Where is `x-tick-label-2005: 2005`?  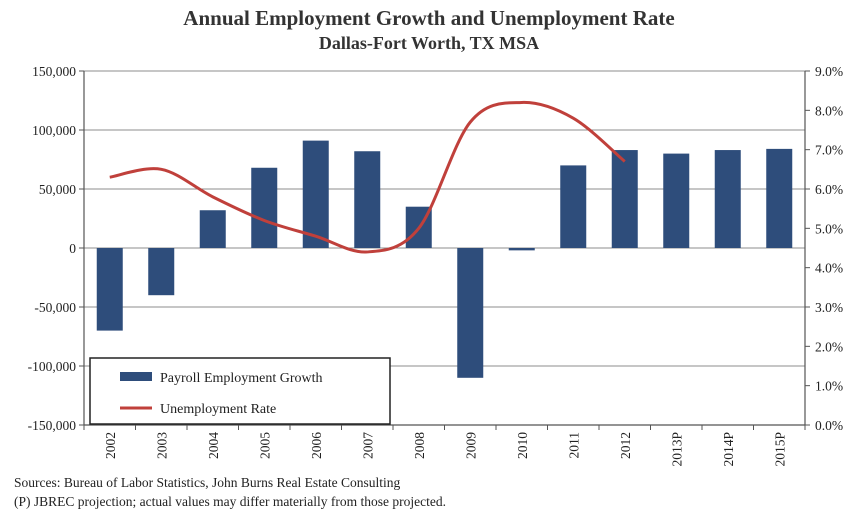
x-tick-label-2005: 2005 is located at coordinates (264, 445).